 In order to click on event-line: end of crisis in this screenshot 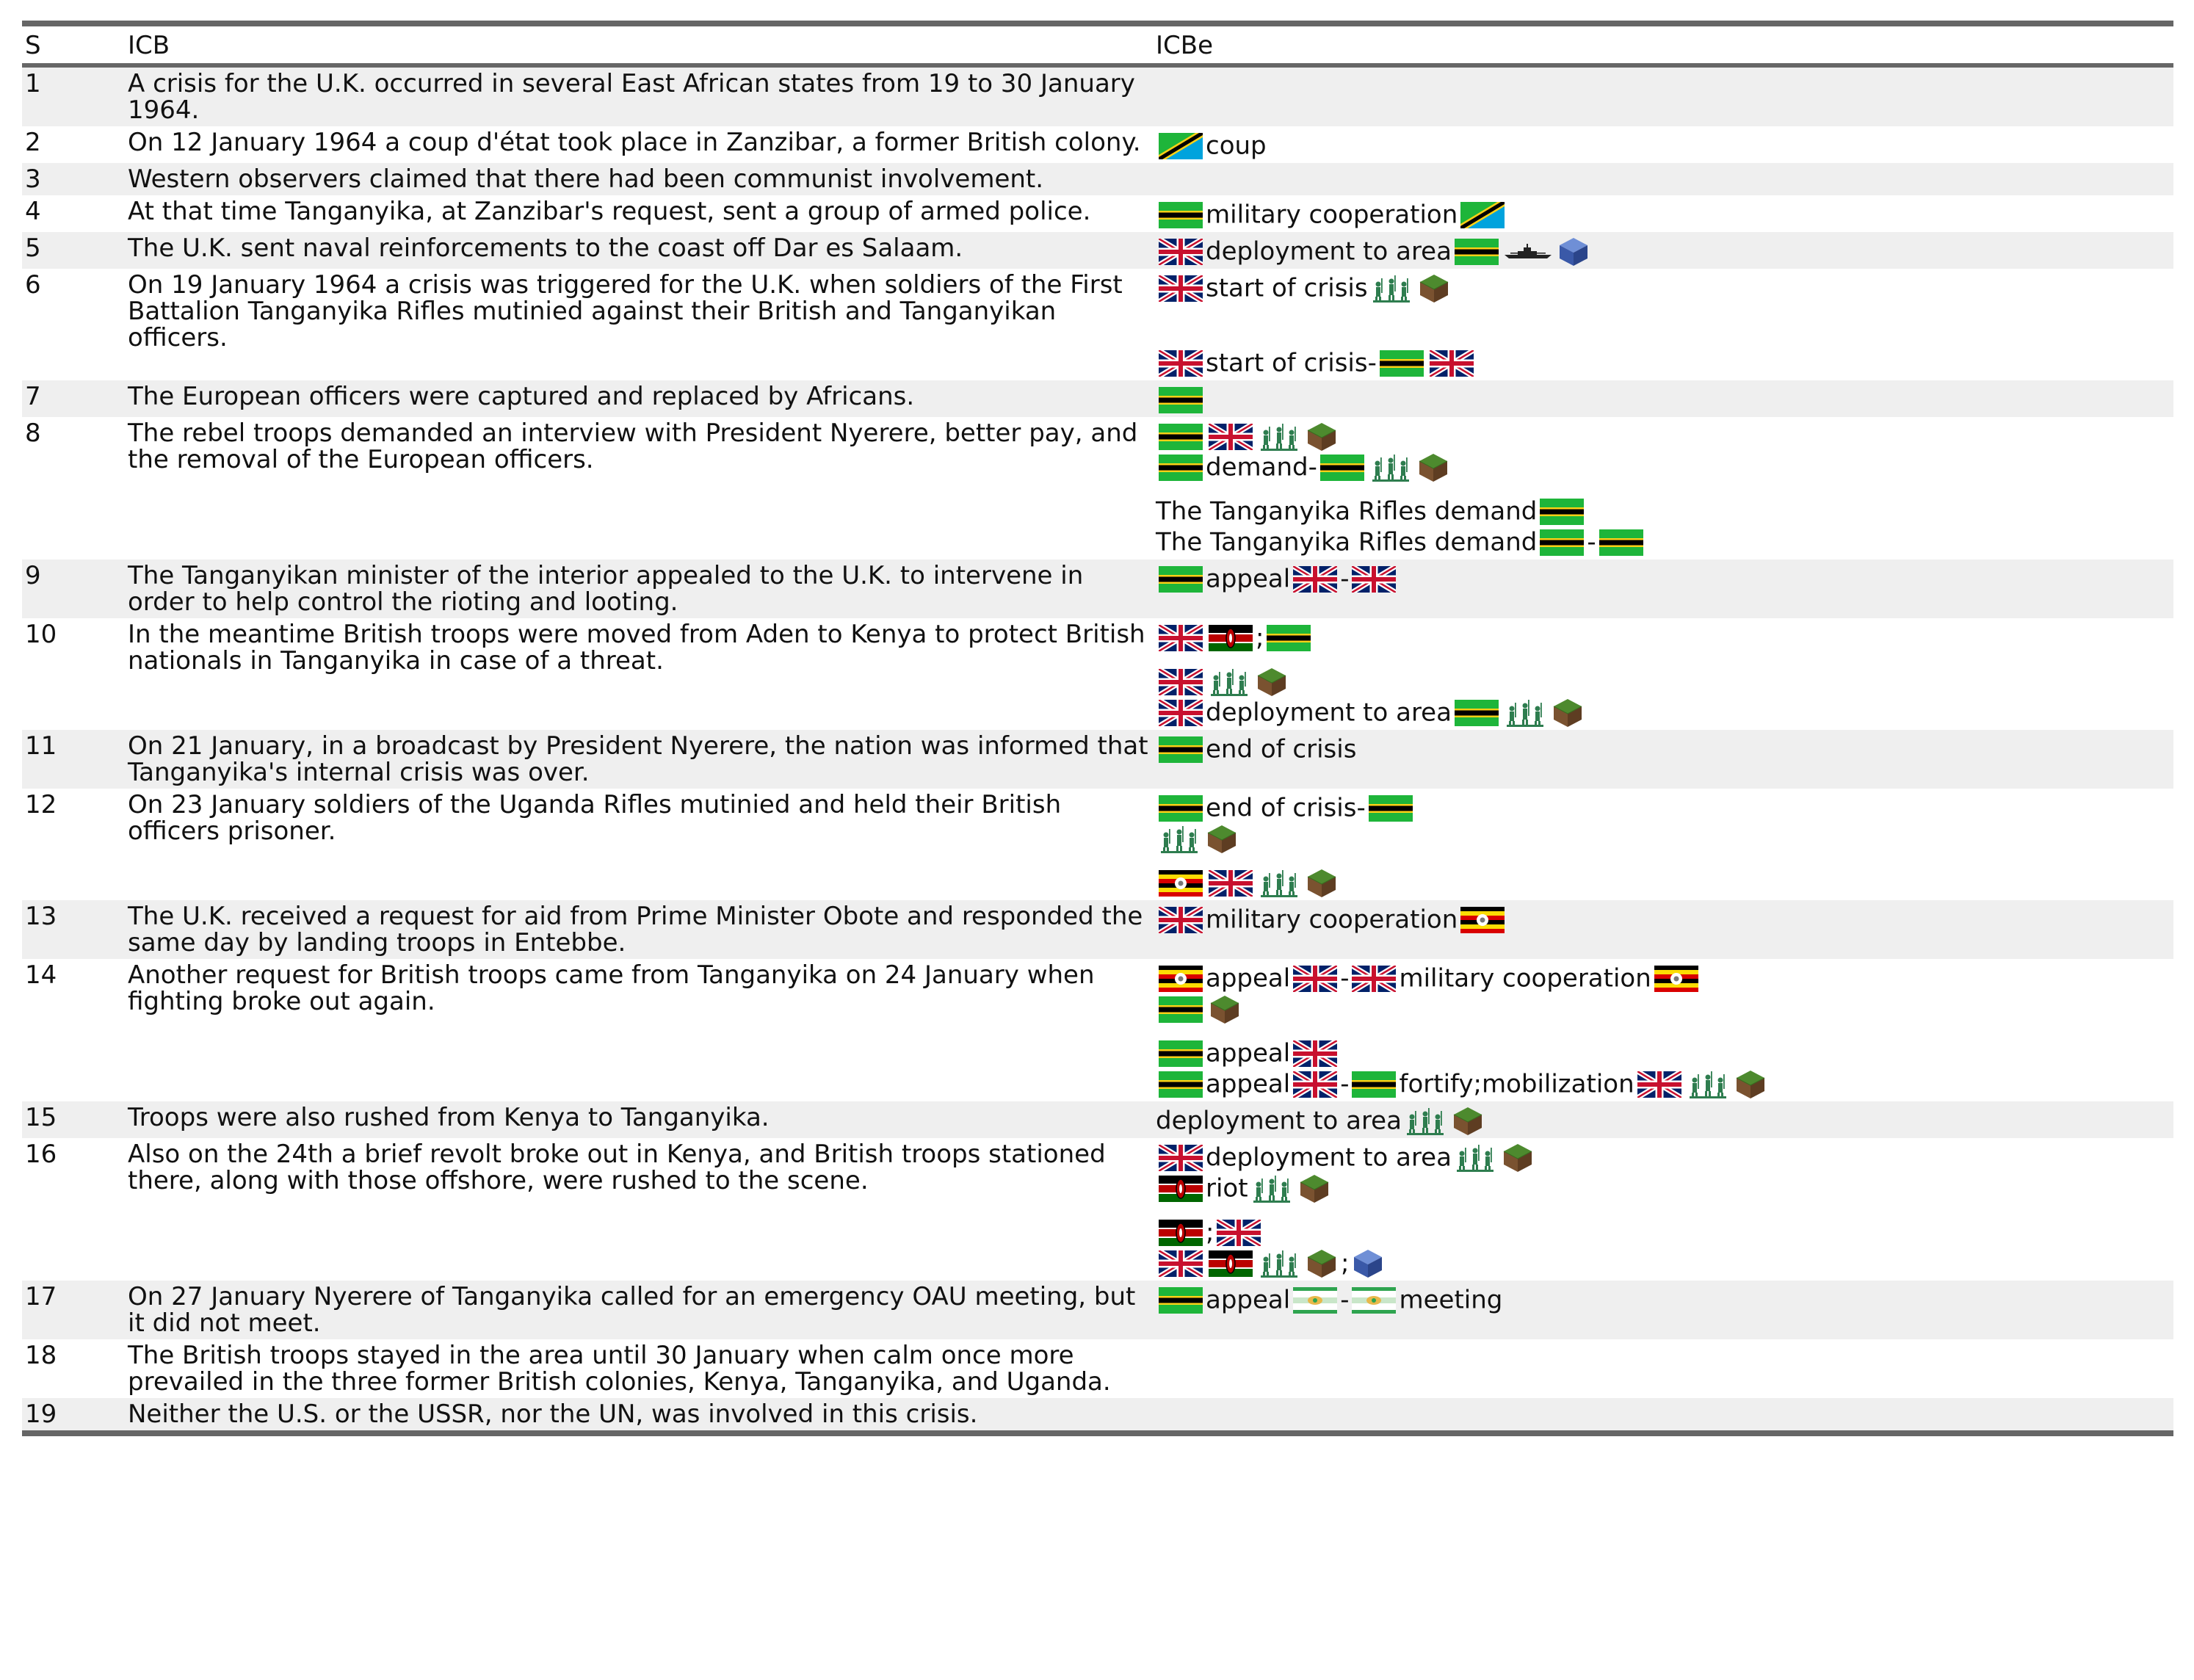, I will do `click(1664, 749)`.